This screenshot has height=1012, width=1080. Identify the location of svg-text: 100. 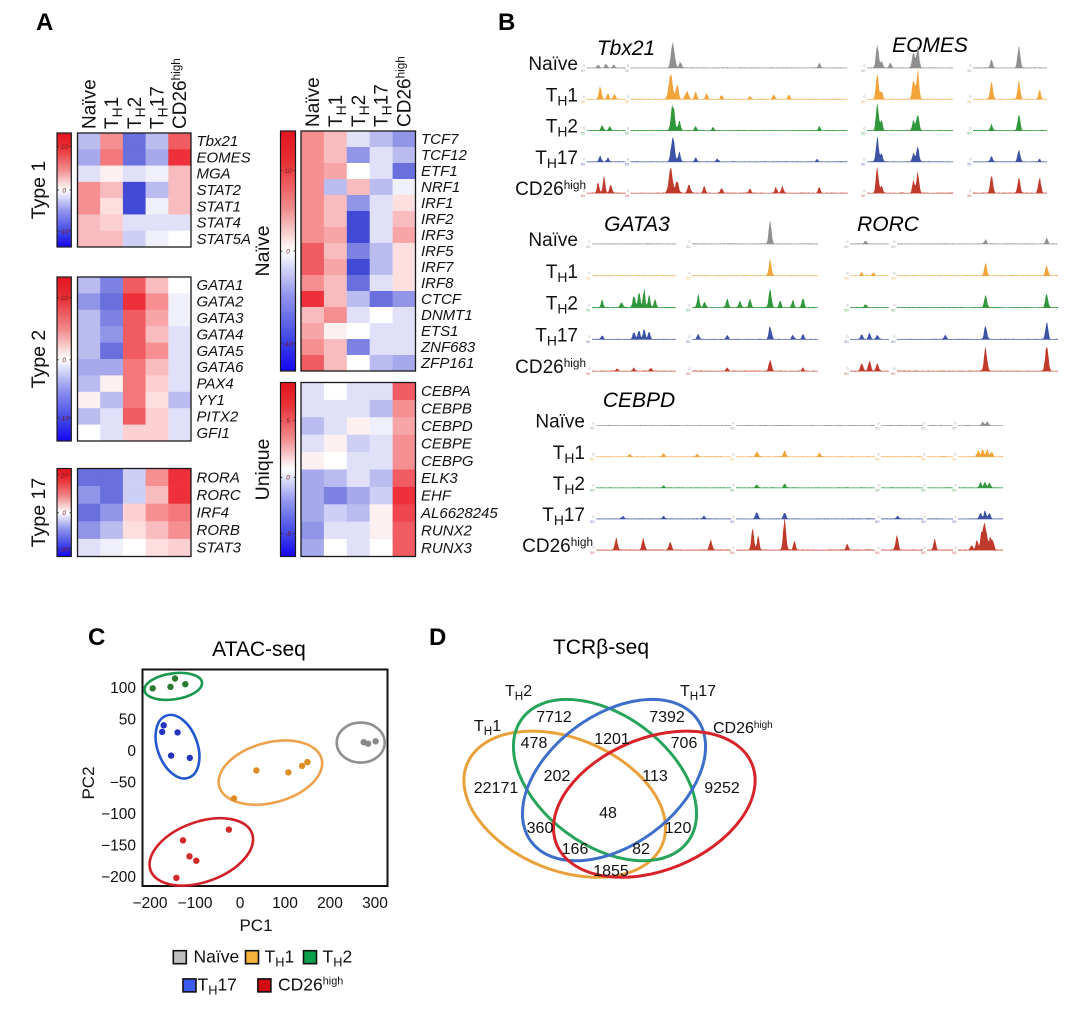
(285, 903).